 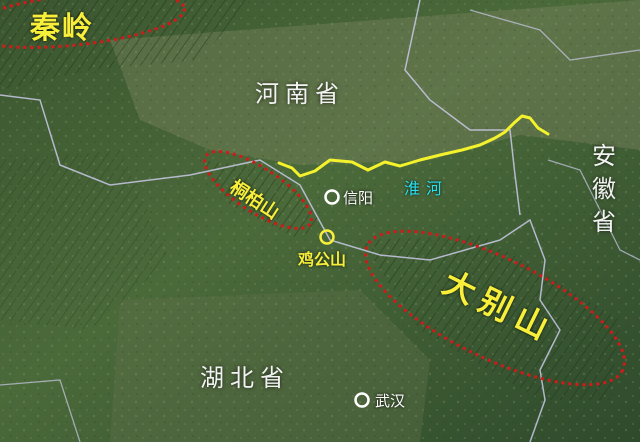 What do you see at coordinates (327, 237) in the screenshot?
I see `jigong-marker` at bounding box center [327, 237].